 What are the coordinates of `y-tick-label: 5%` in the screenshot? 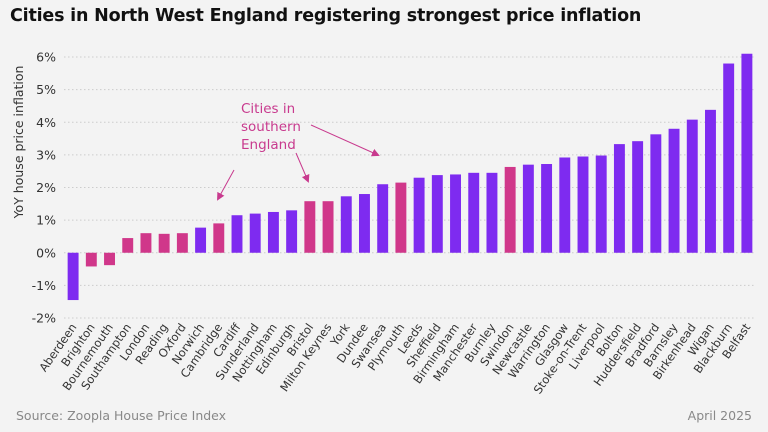 It's located at (46, 89).